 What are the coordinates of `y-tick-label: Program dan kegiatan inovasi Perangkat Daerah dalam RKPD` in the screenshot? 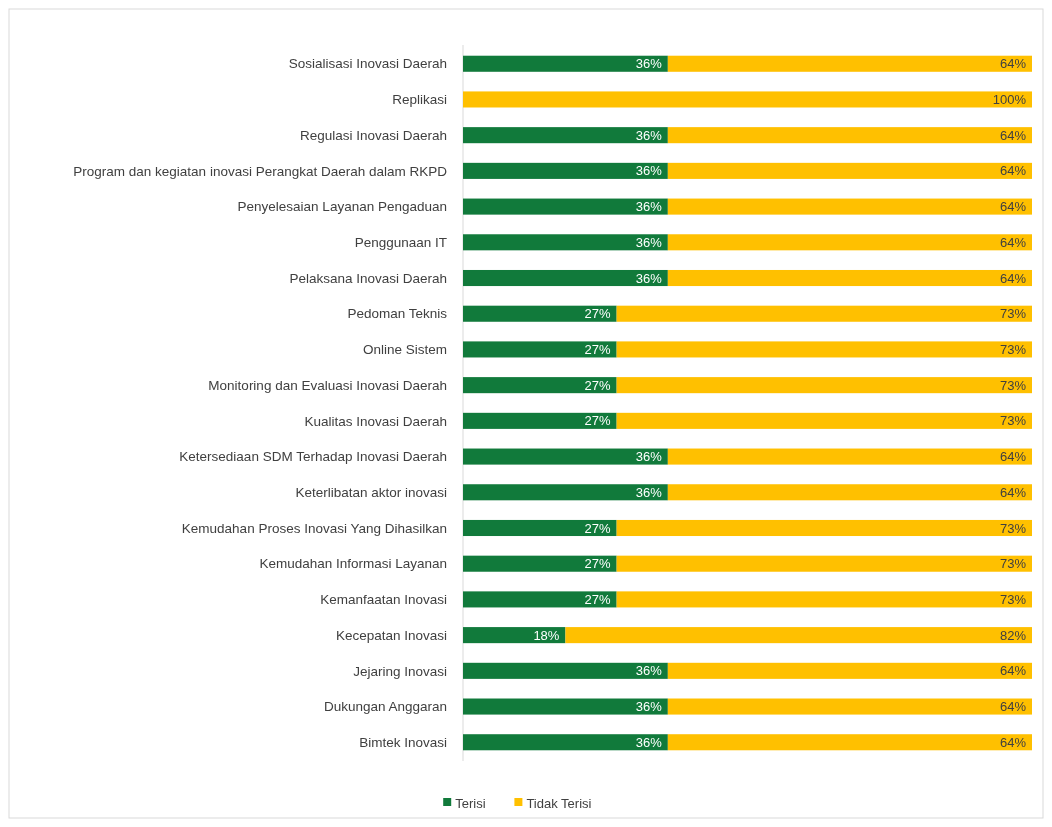 It's located at (260, 171).